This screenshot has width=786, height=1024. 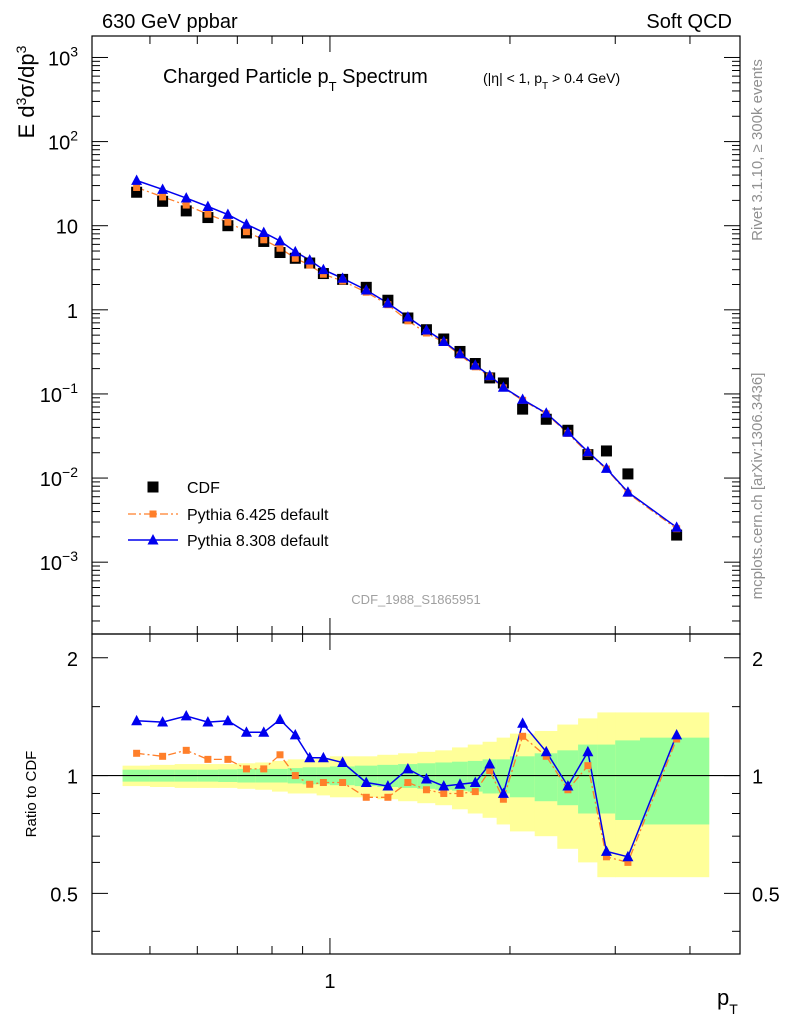 What do you see at coordinates (757, 486) in the screenshot?
I see `mcplots-label: mcplots.cern.ch [arXiv:1306.3436]` at bounding box center [757, 486].